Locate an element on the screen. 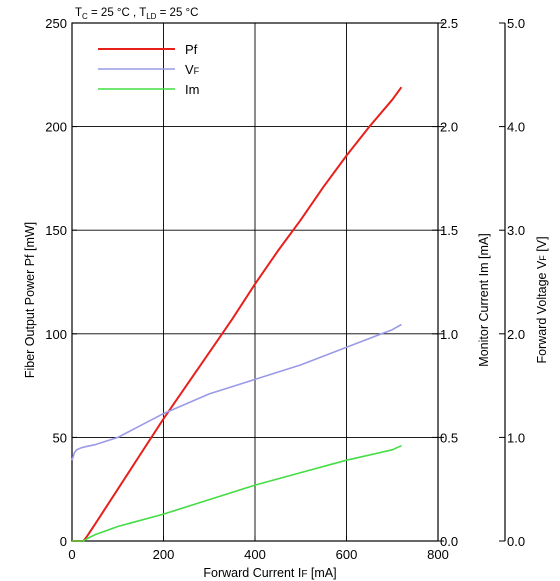 The height and width of the screenshot is (581, 560). y-voltage-tick-label: 0.0 is located at coordinates (516, 541).